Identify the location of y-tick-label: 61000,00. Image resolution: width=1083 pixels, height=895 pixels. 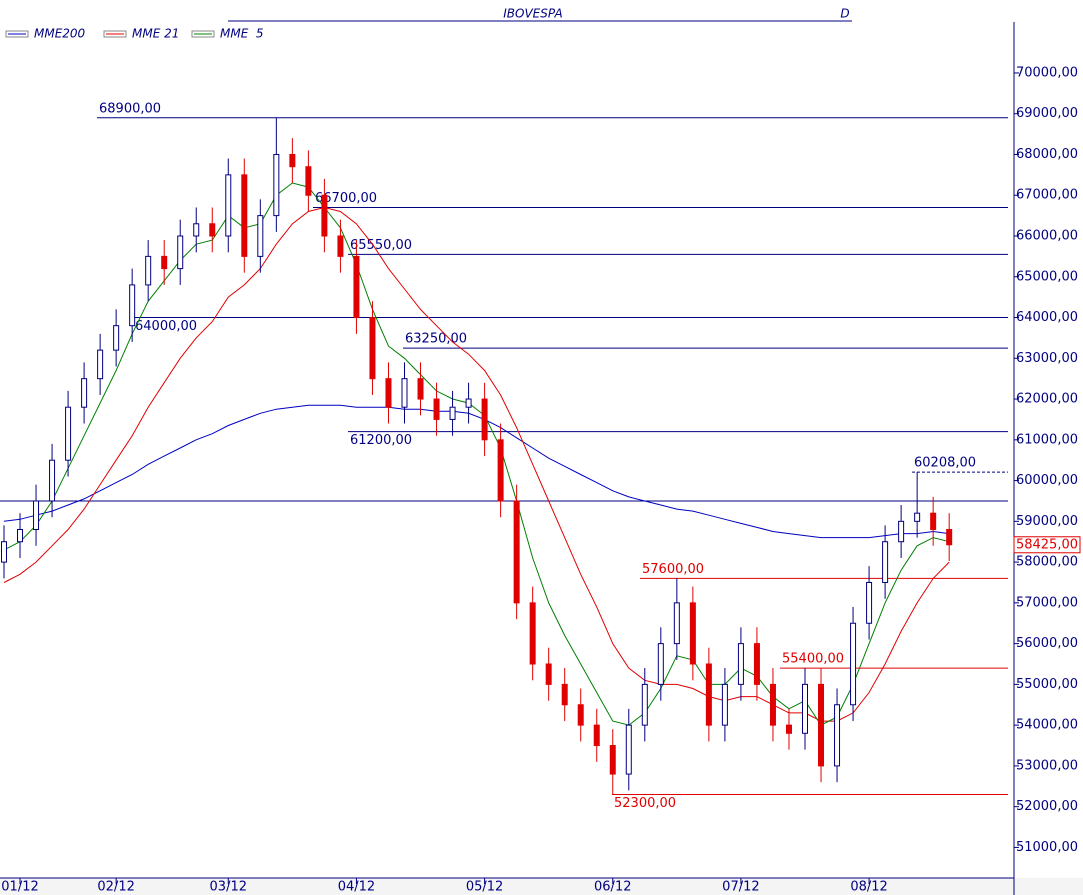
(1047, 439).